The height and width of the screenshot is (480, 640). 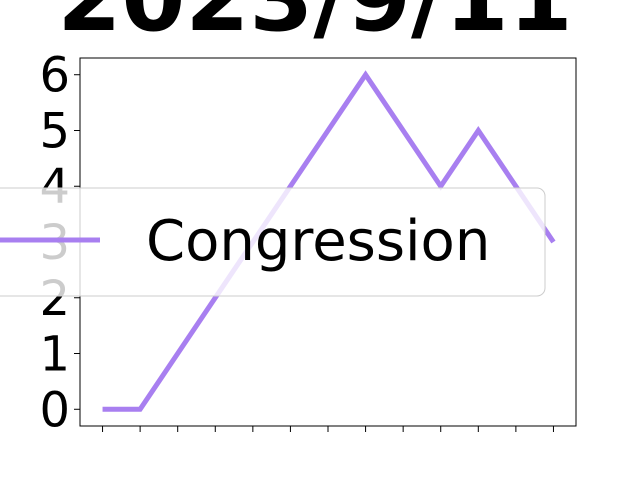 I want to click on y-tick-label: 0, so click(x=54, y=410).